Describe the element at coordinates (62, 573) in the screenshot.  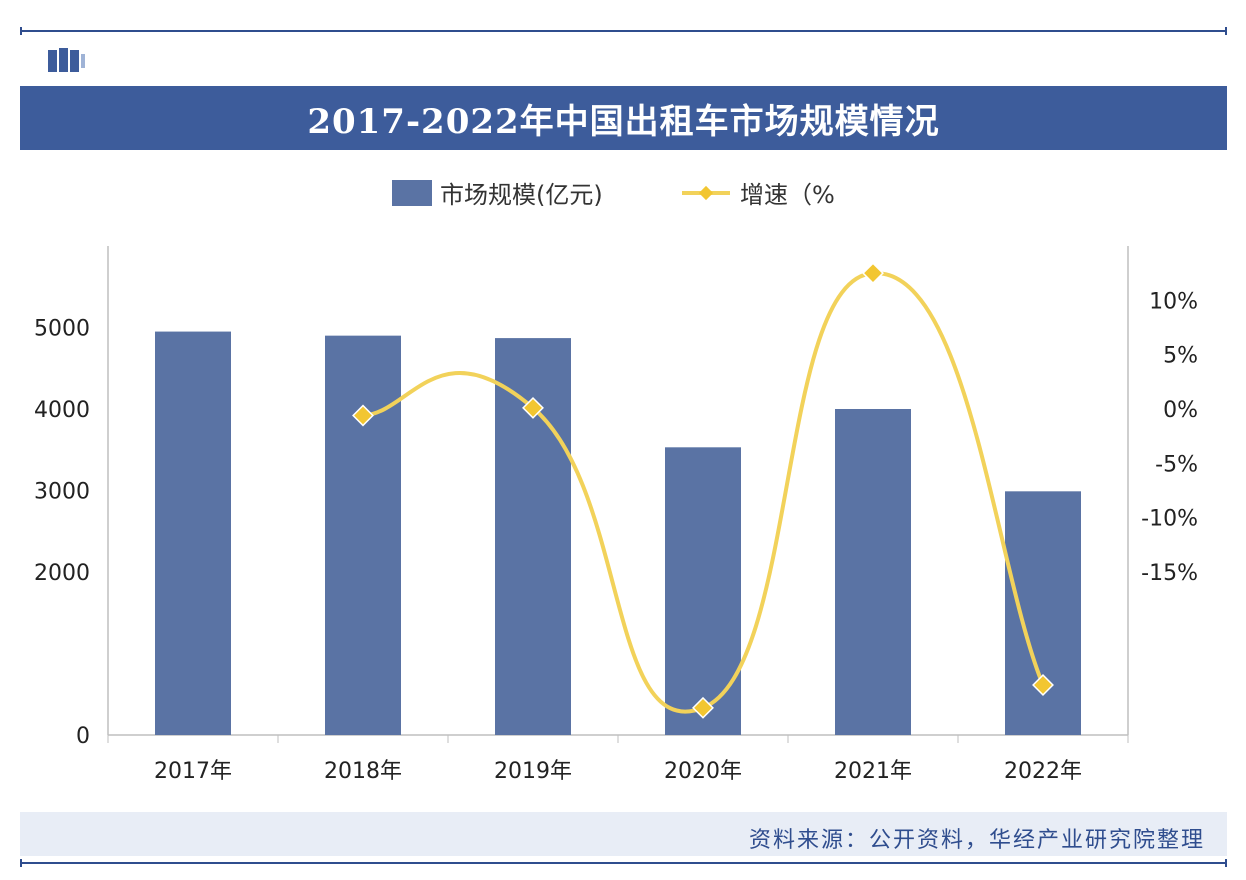
I see `left-tick-label: 2000` at that location.